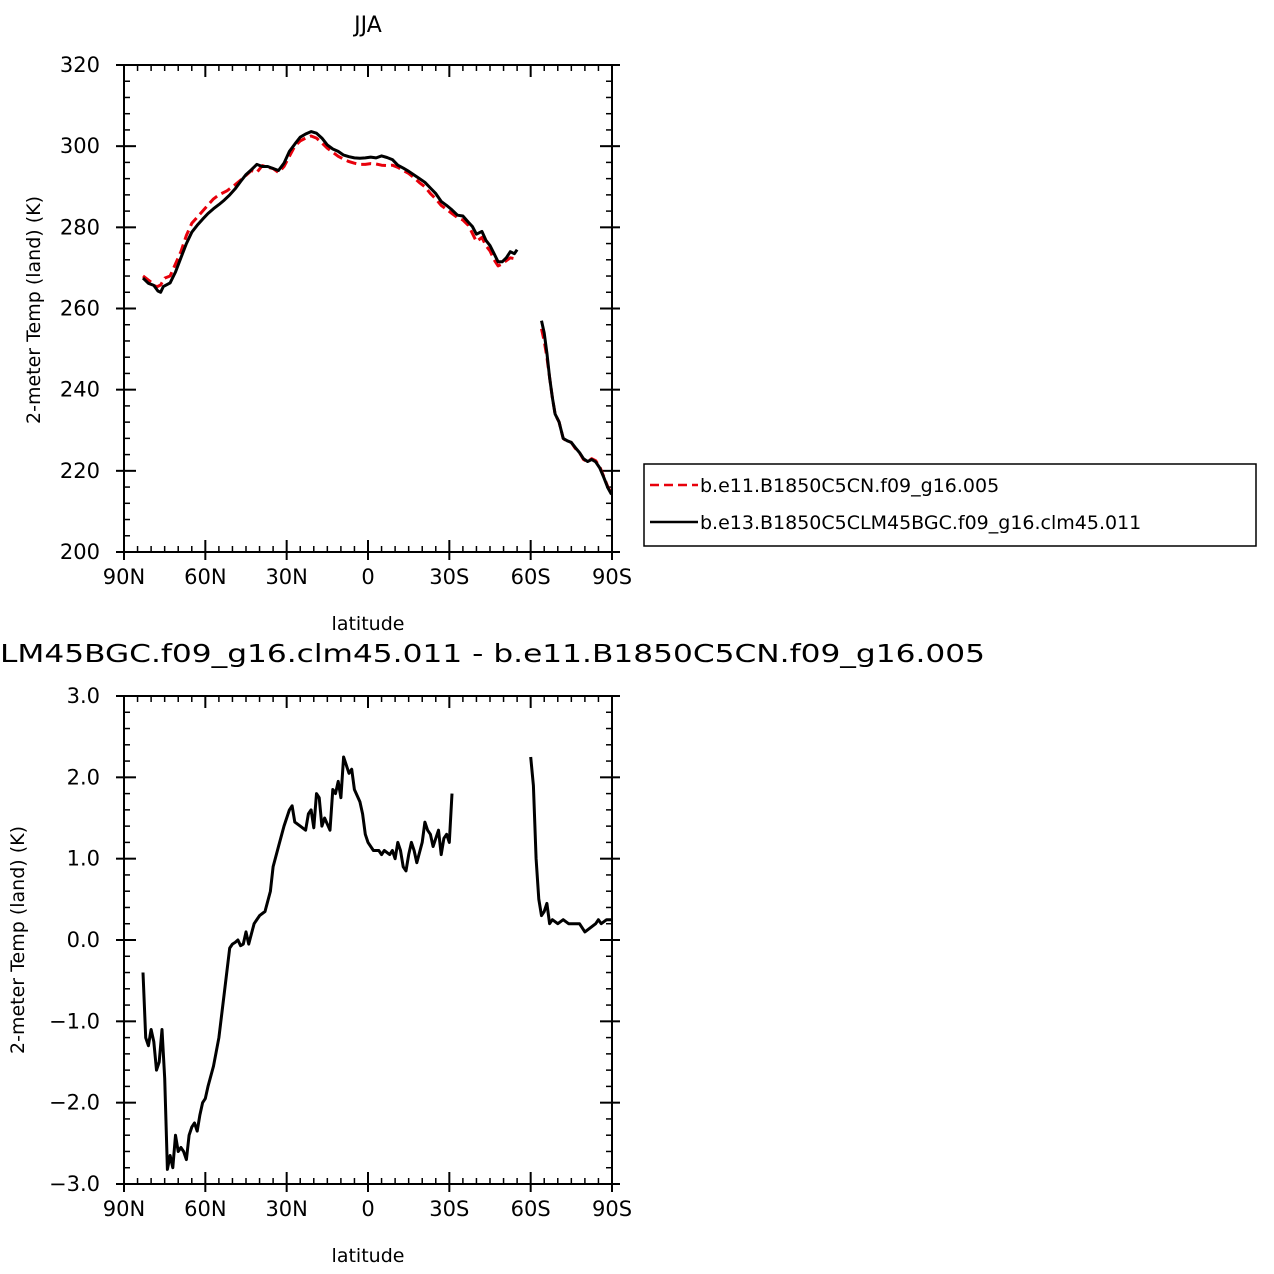 This screenshot has width=1274, height=1274. Describe the element at coordinates (80, 552) in the screenshot. I see `top-y-tick-label: 200` at that location.